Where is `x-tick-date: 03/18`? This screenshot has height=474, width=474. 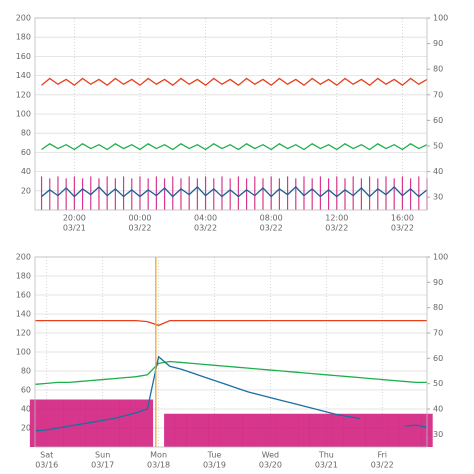
x-tick-date: 03/18 is located at coordinates (158, 465).